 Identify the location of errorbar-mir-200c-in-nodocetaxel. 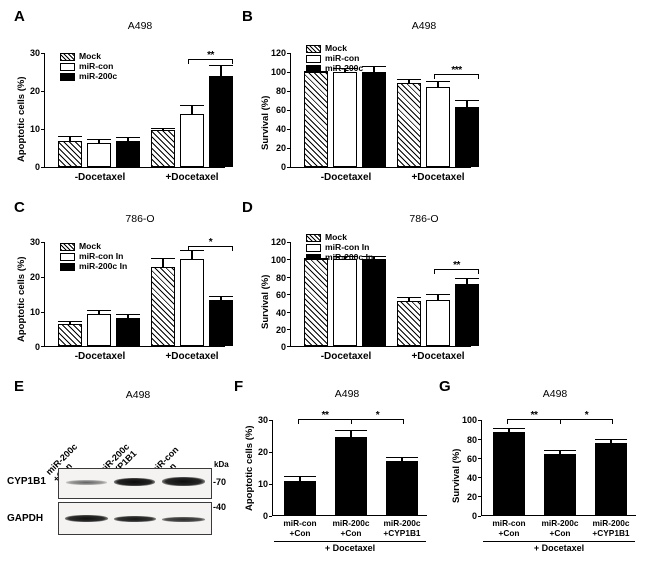
(374, 258).